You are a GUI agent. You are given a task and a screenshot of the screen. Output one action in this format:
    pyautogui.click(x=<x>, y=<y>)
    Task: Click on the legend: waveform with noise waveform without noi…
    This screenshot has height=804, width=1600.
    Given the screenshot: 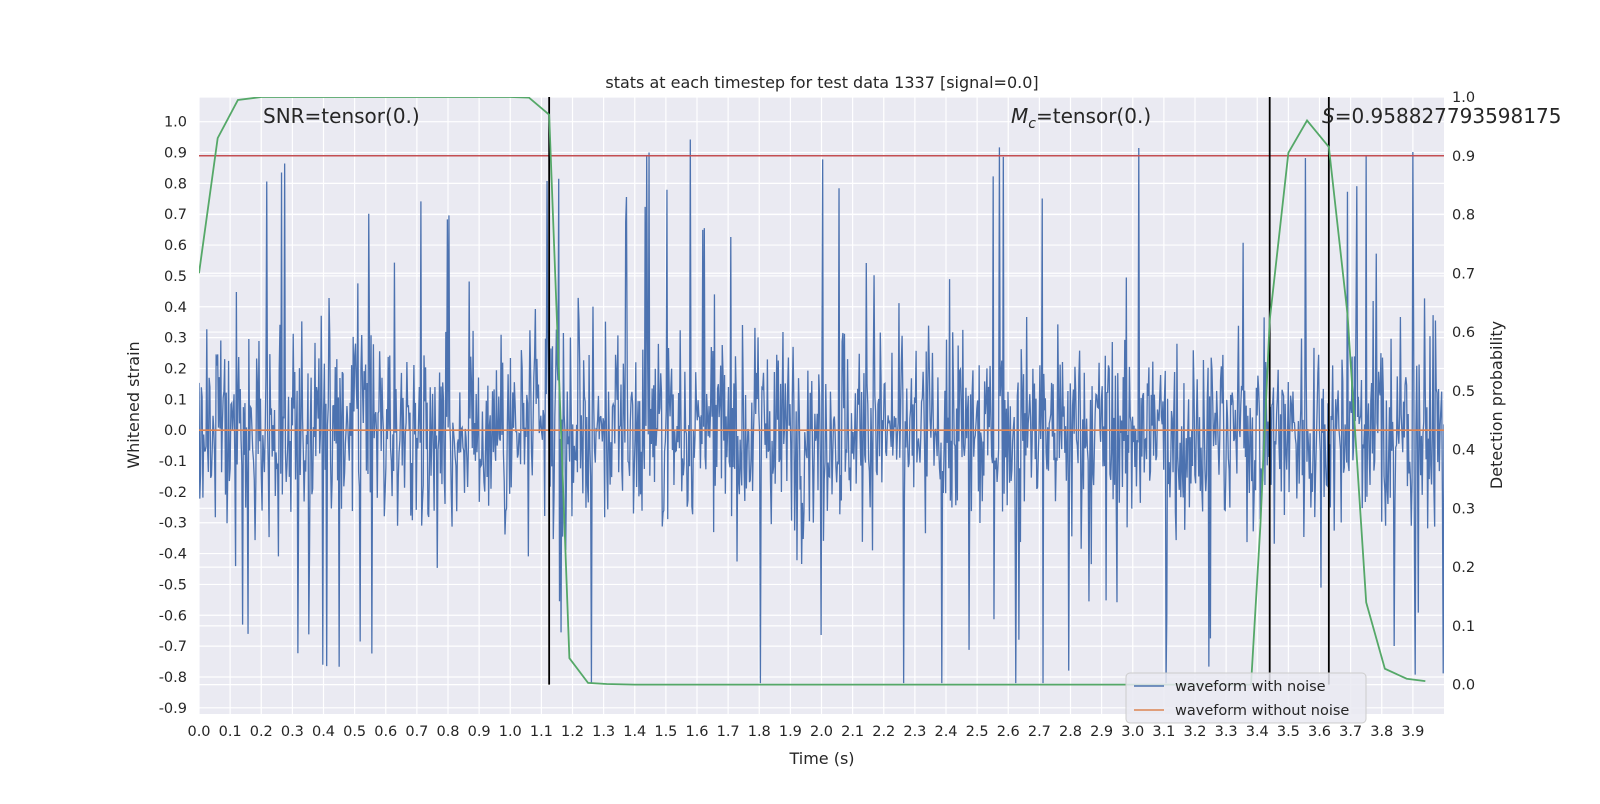 What is the action you would take?
    pyautogui.click(x=1246, y=698)
    